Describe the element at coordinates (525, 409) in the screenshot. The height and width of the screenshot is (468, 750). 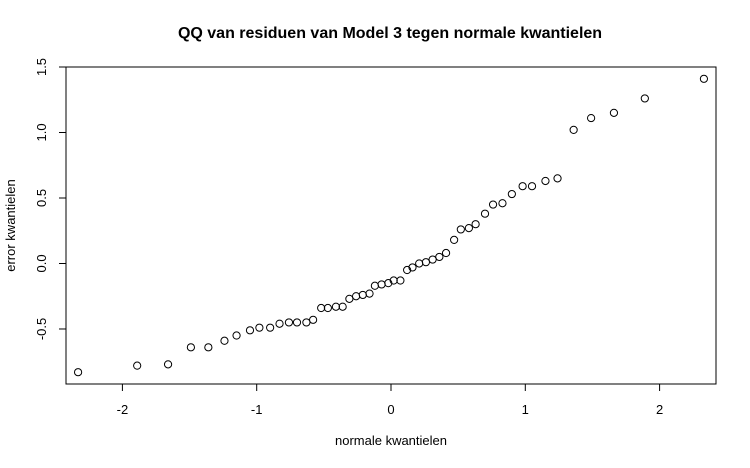
I see `x-tick-label: 1` at that location.